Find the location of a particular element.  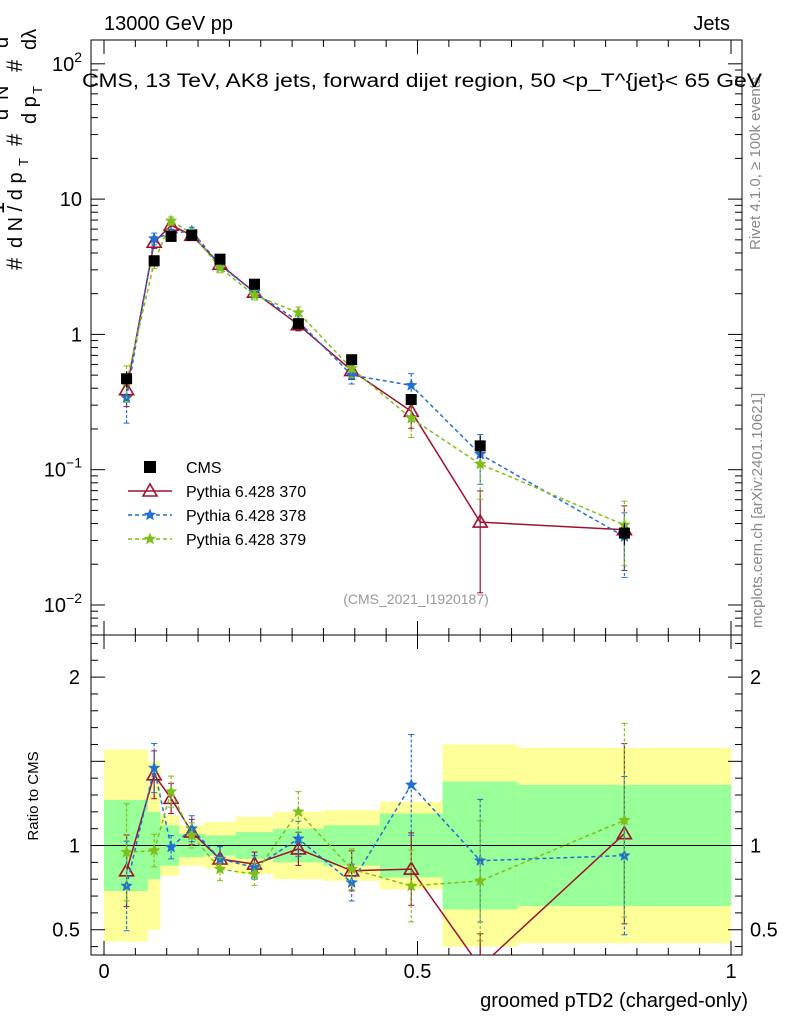

rivet-label: Rivet 4.1.0, ≥ 100k events is located at coordinates (755, 163).